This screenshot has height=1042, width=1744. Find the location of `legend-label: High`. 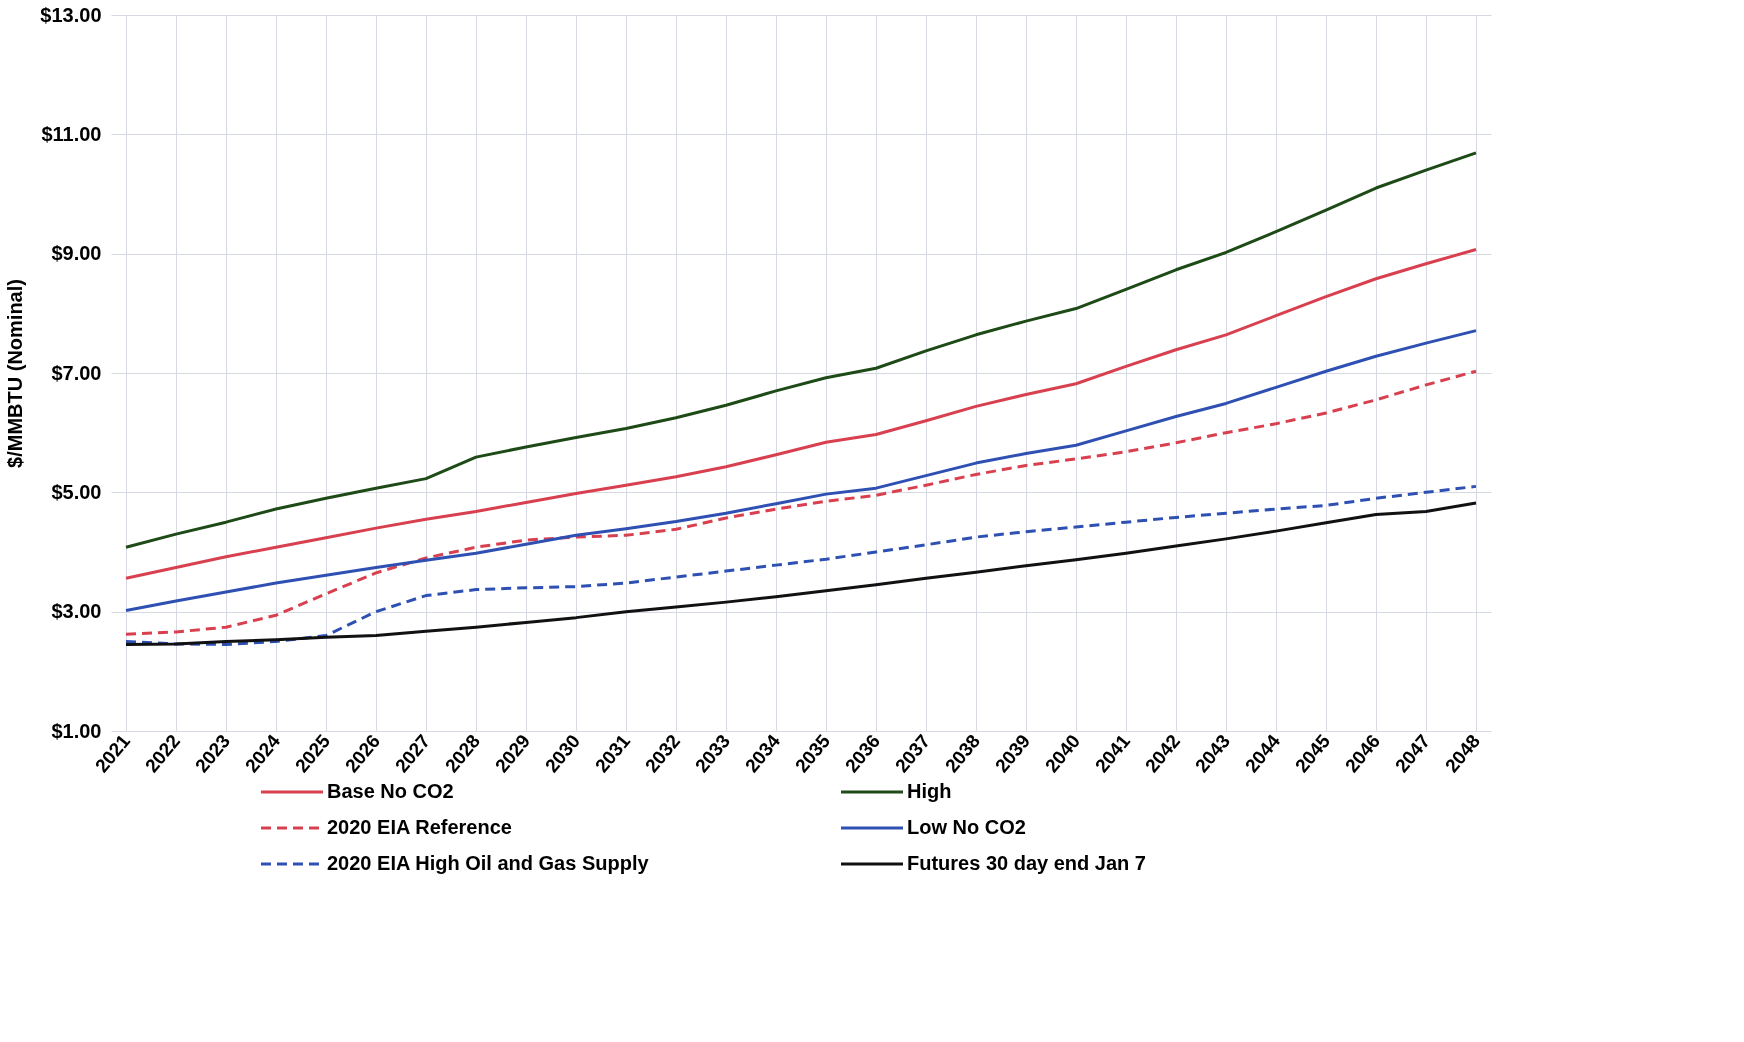

legend-label: High is located at coordinates (929, 791).